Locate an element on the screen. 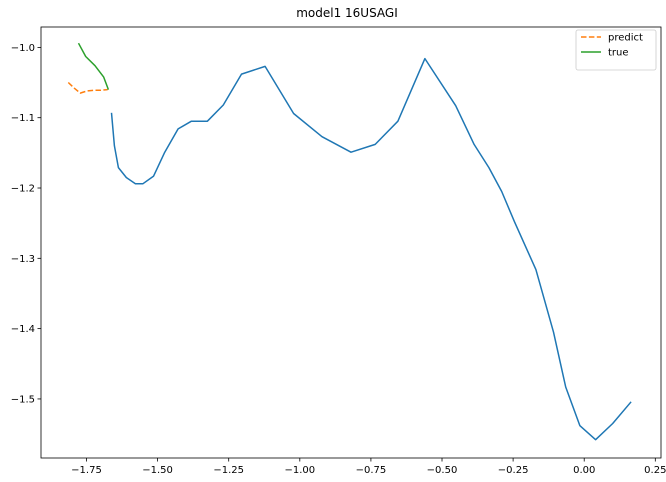 This screenshot has width=666, height=482. x-tick-label: −1.00 is located at coordinates (299, 470).